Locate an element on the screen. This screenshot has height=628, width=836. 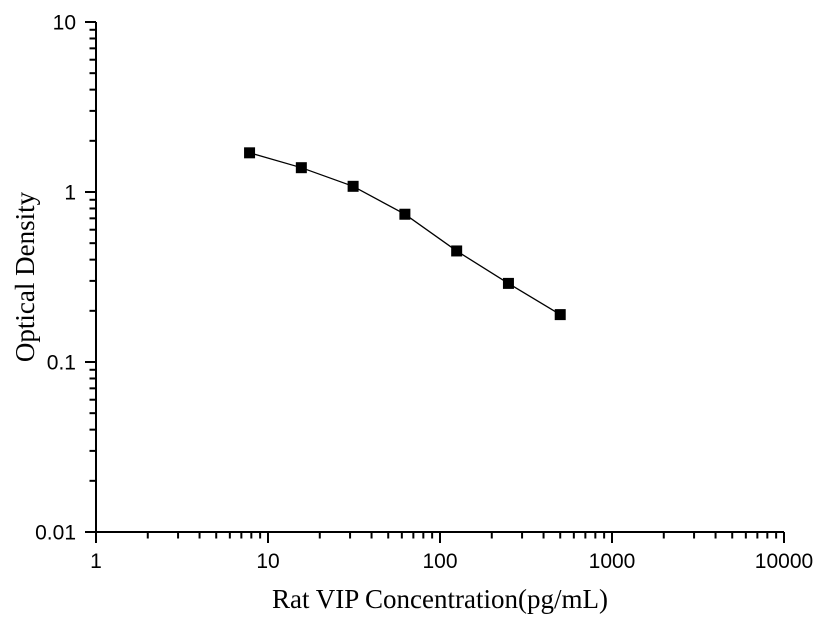
x-tick-label: 1000 is located at coordinates (612, 561).